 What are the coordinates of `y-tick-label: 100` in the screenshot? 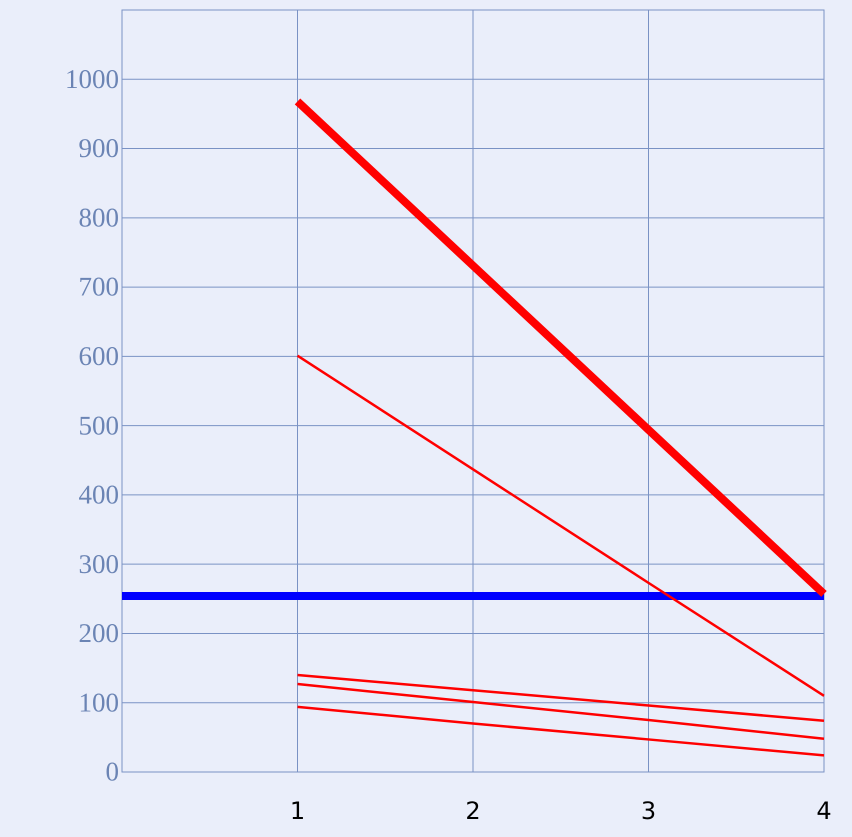 It's located at (98, 702).